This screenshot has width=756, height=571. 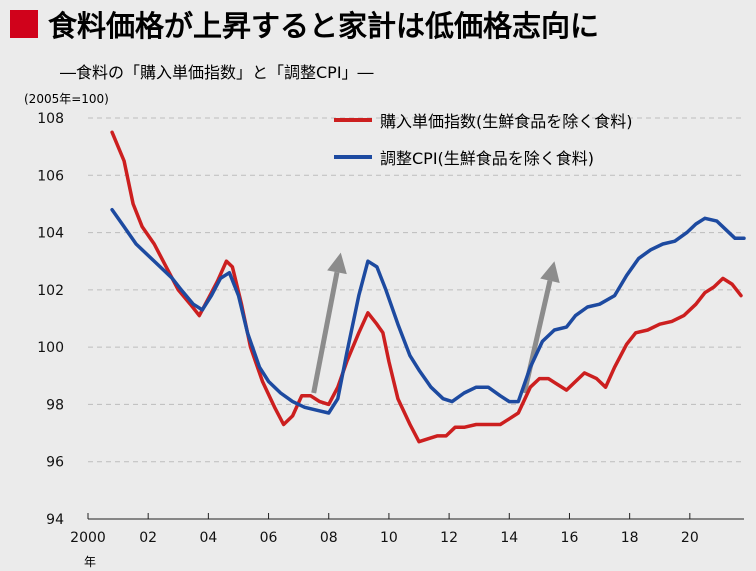 What do you see at coordinates (483, 140) in the screenshot?
I see `legend: 購入単価指数(生鮮食品を除く食料) 調整CPI(生鮮食品を除く食料)` at bounding box center [483, 140].